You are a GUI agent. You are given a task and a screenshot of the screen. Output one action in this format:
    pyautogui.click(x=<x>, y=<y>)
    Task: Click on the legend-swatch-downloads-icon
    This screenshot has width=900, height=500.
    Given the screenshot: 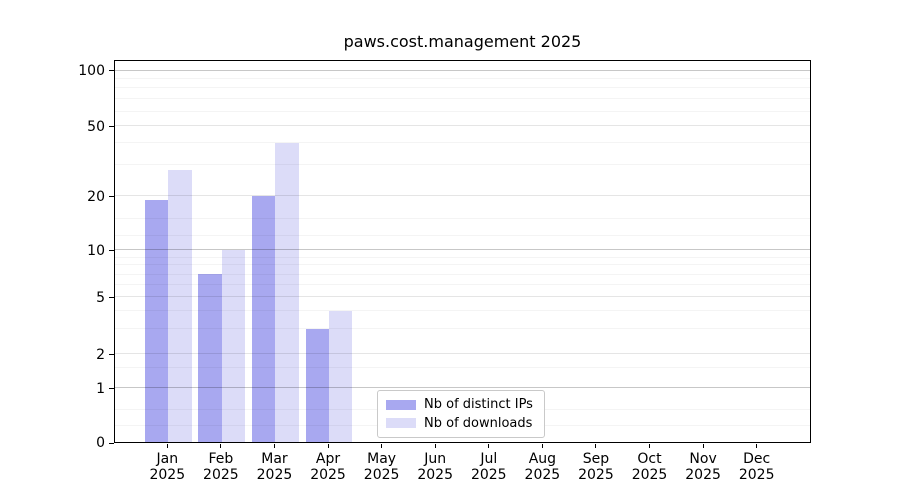 What is the action you would take?
    pyautogui.click(x=401, y=423)
    